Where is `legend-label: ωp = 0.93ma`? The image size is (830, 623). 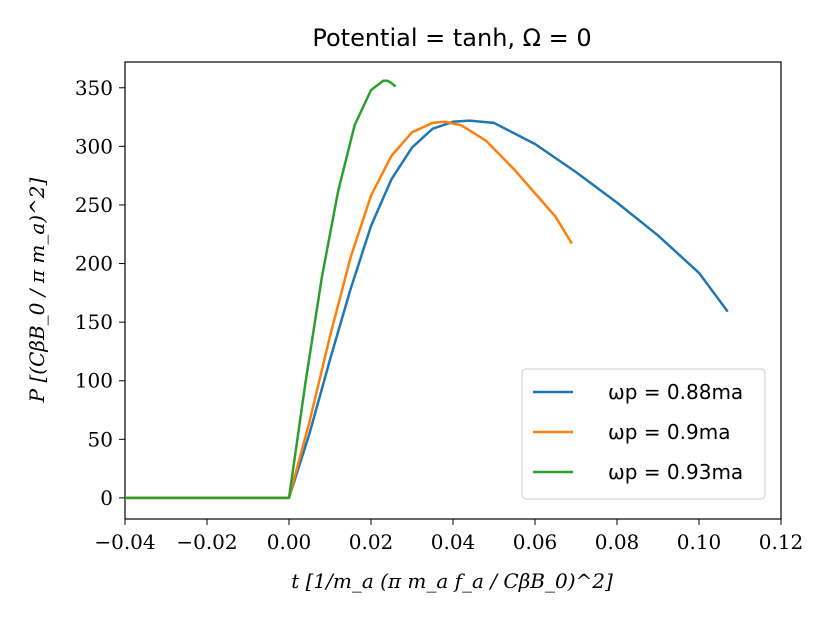
legend-label: ωp = 0.93ma is located at coordinates (675, 472).